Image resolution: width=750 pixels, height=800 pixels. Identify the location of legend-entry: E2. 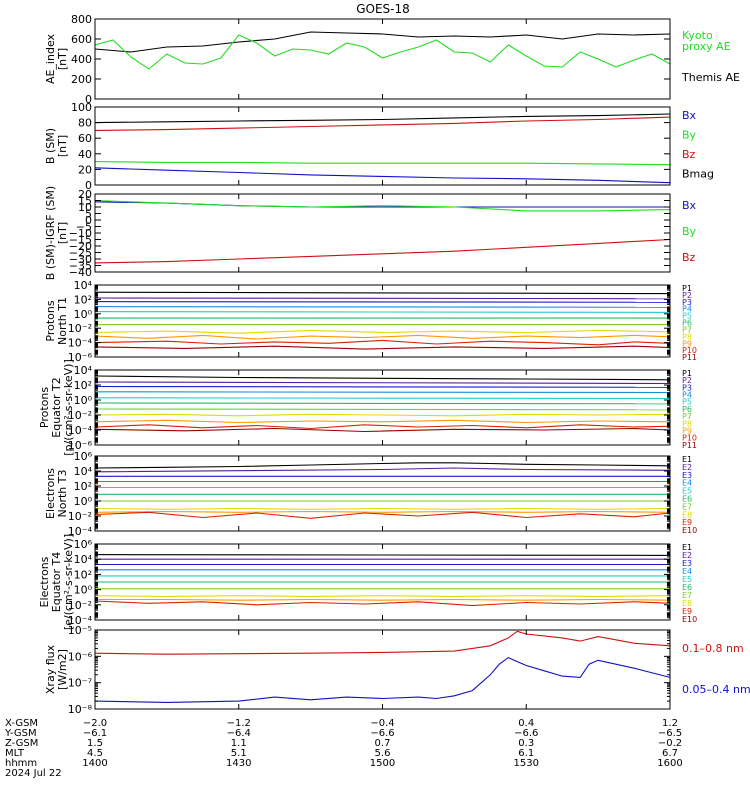
(687, 467).